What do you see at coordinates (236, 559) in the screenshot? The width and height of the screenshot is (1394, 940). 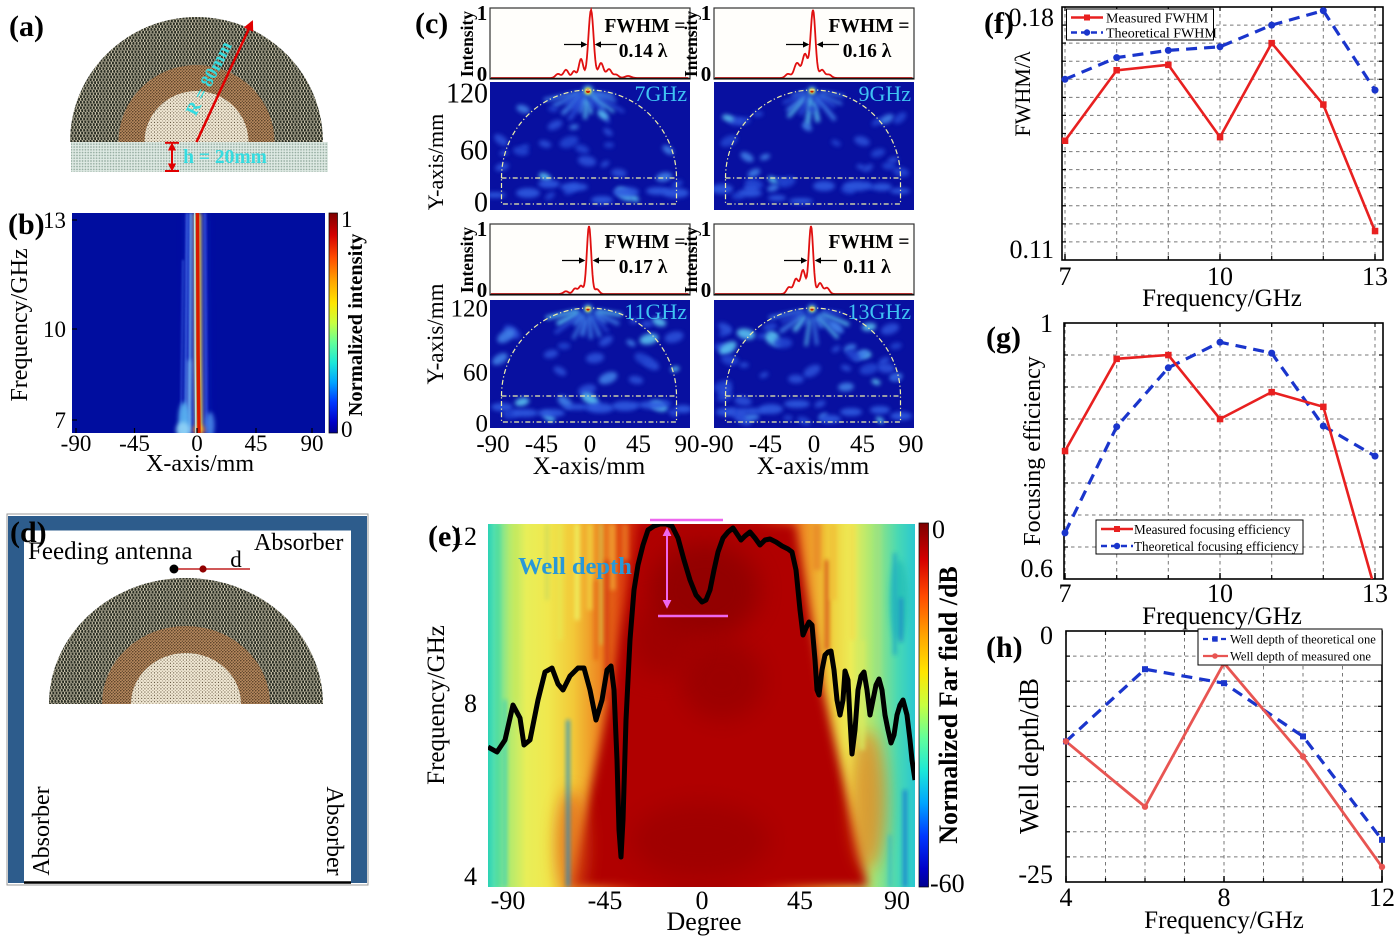 I see `svg-text: d` at bounding box center [236, 559].